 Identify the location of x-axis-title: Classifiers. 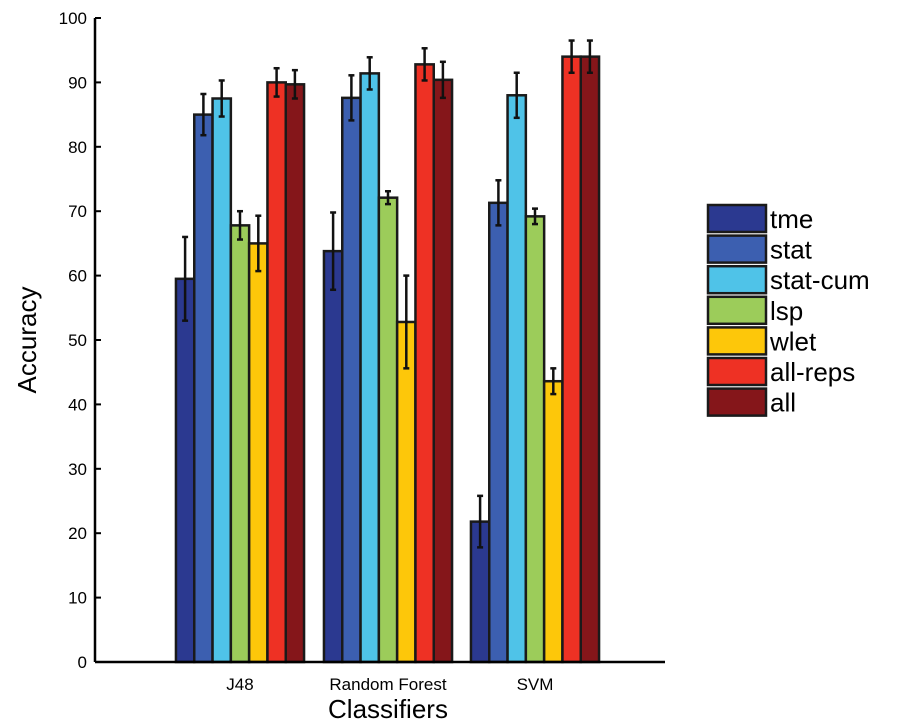
(388, 708).